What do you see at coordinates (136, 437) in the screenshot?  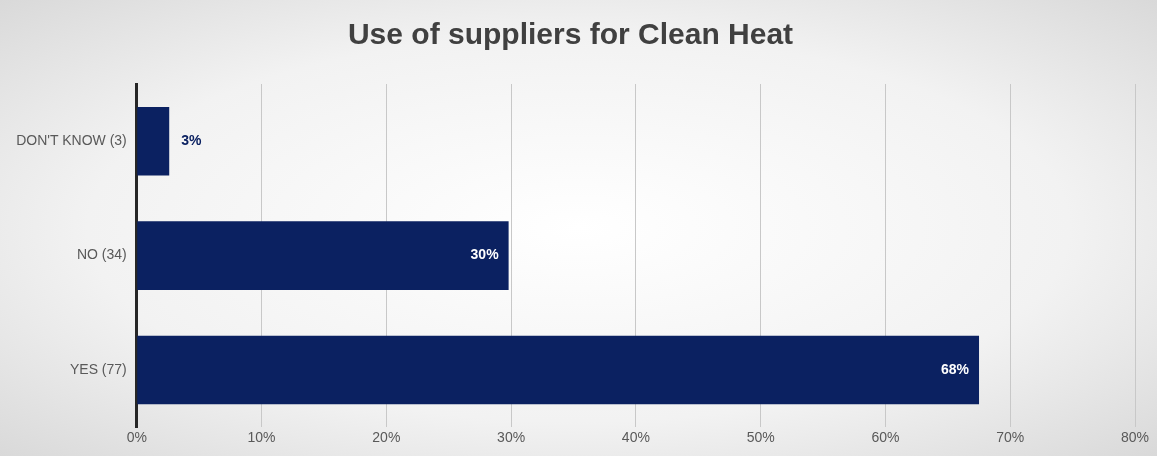 I see `x-tick-label: 0%` at bounding box center [136, 437].